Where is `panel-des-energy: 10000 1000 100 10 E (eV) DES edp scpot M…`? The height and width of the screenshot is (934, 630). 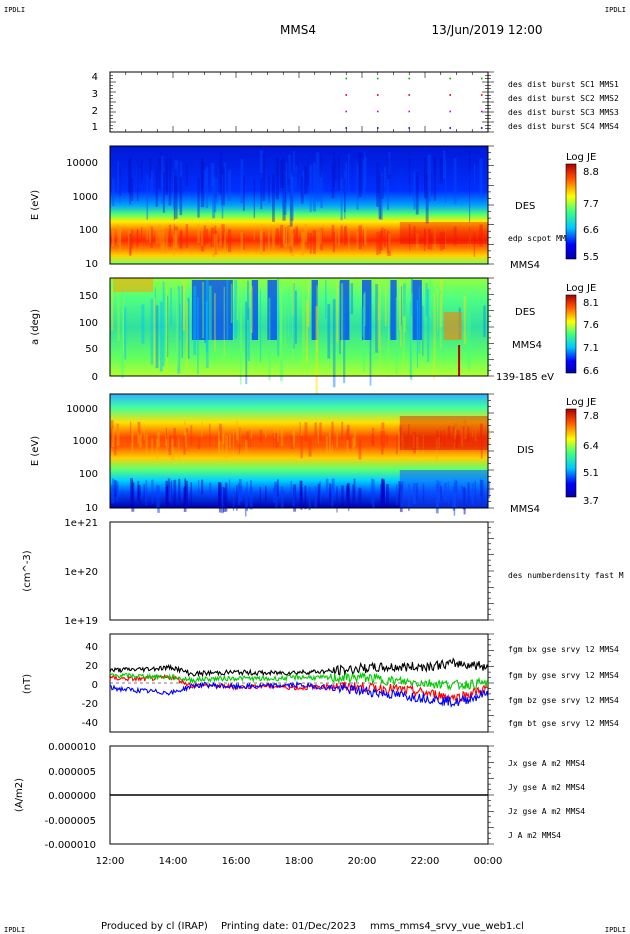 panel-des-energy: 10000 1000 100 10 E (eV) DES edp scpot M… is located at coordinates (314, 208).